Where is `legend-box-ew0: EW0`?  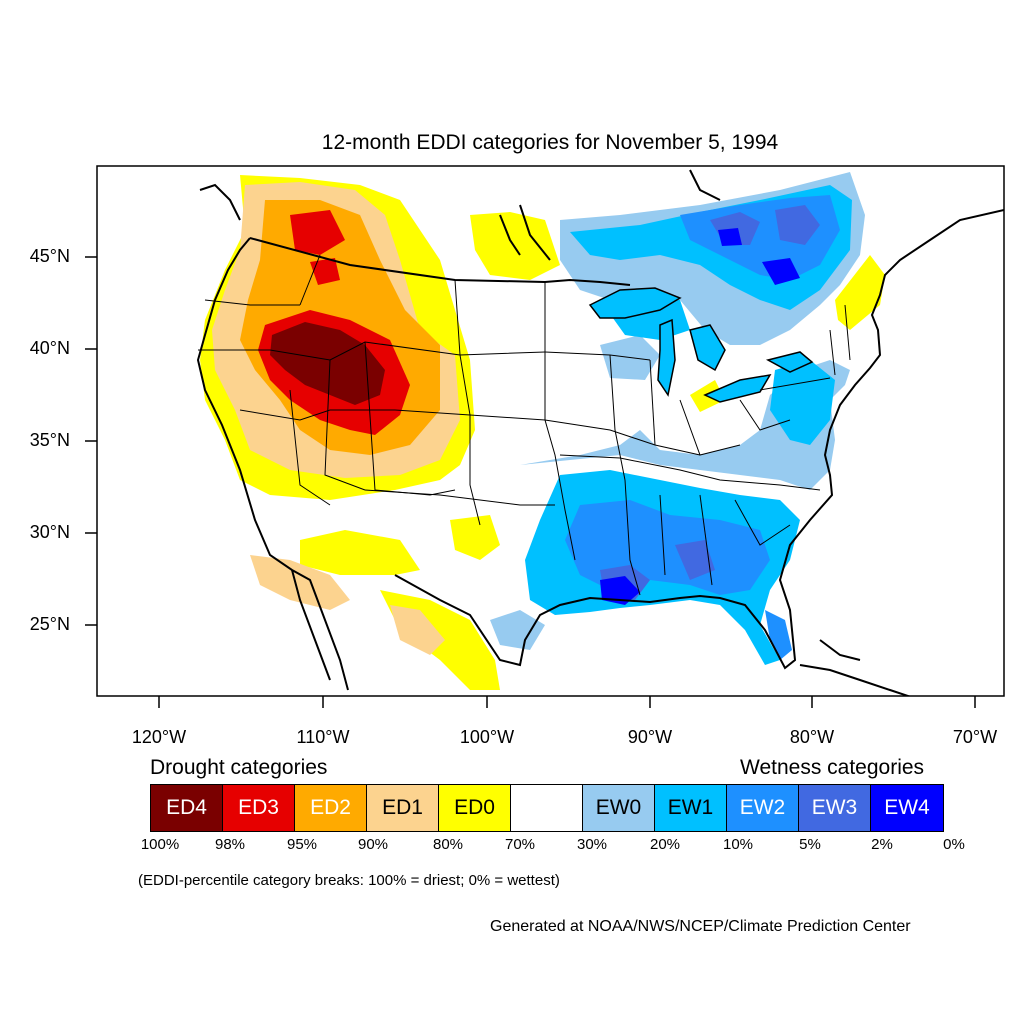 legend-box-ew0: EW0 is located at coordinates (619, 808).